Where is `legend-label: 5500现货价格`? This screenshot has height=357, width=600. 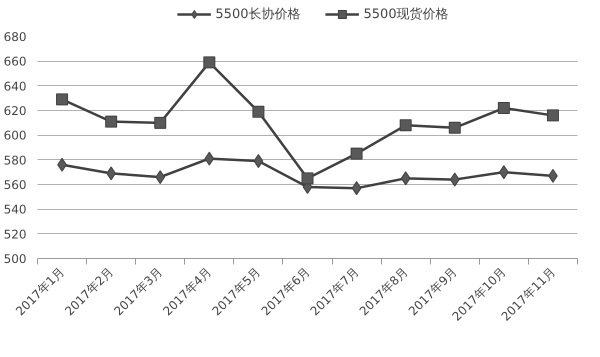
legend-label: 5500现货价格 is located at coordinates (406, 14).